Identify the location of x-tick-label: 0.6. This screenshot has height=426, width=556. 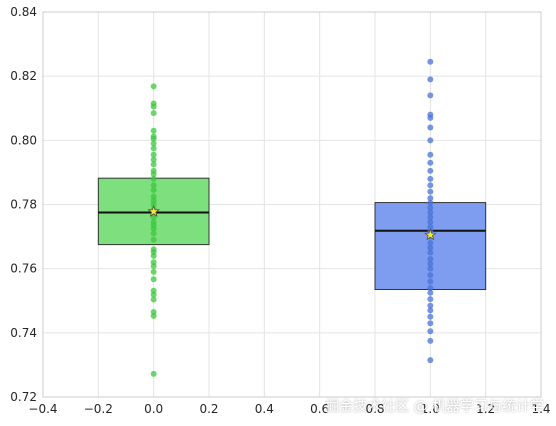
(319, 409).